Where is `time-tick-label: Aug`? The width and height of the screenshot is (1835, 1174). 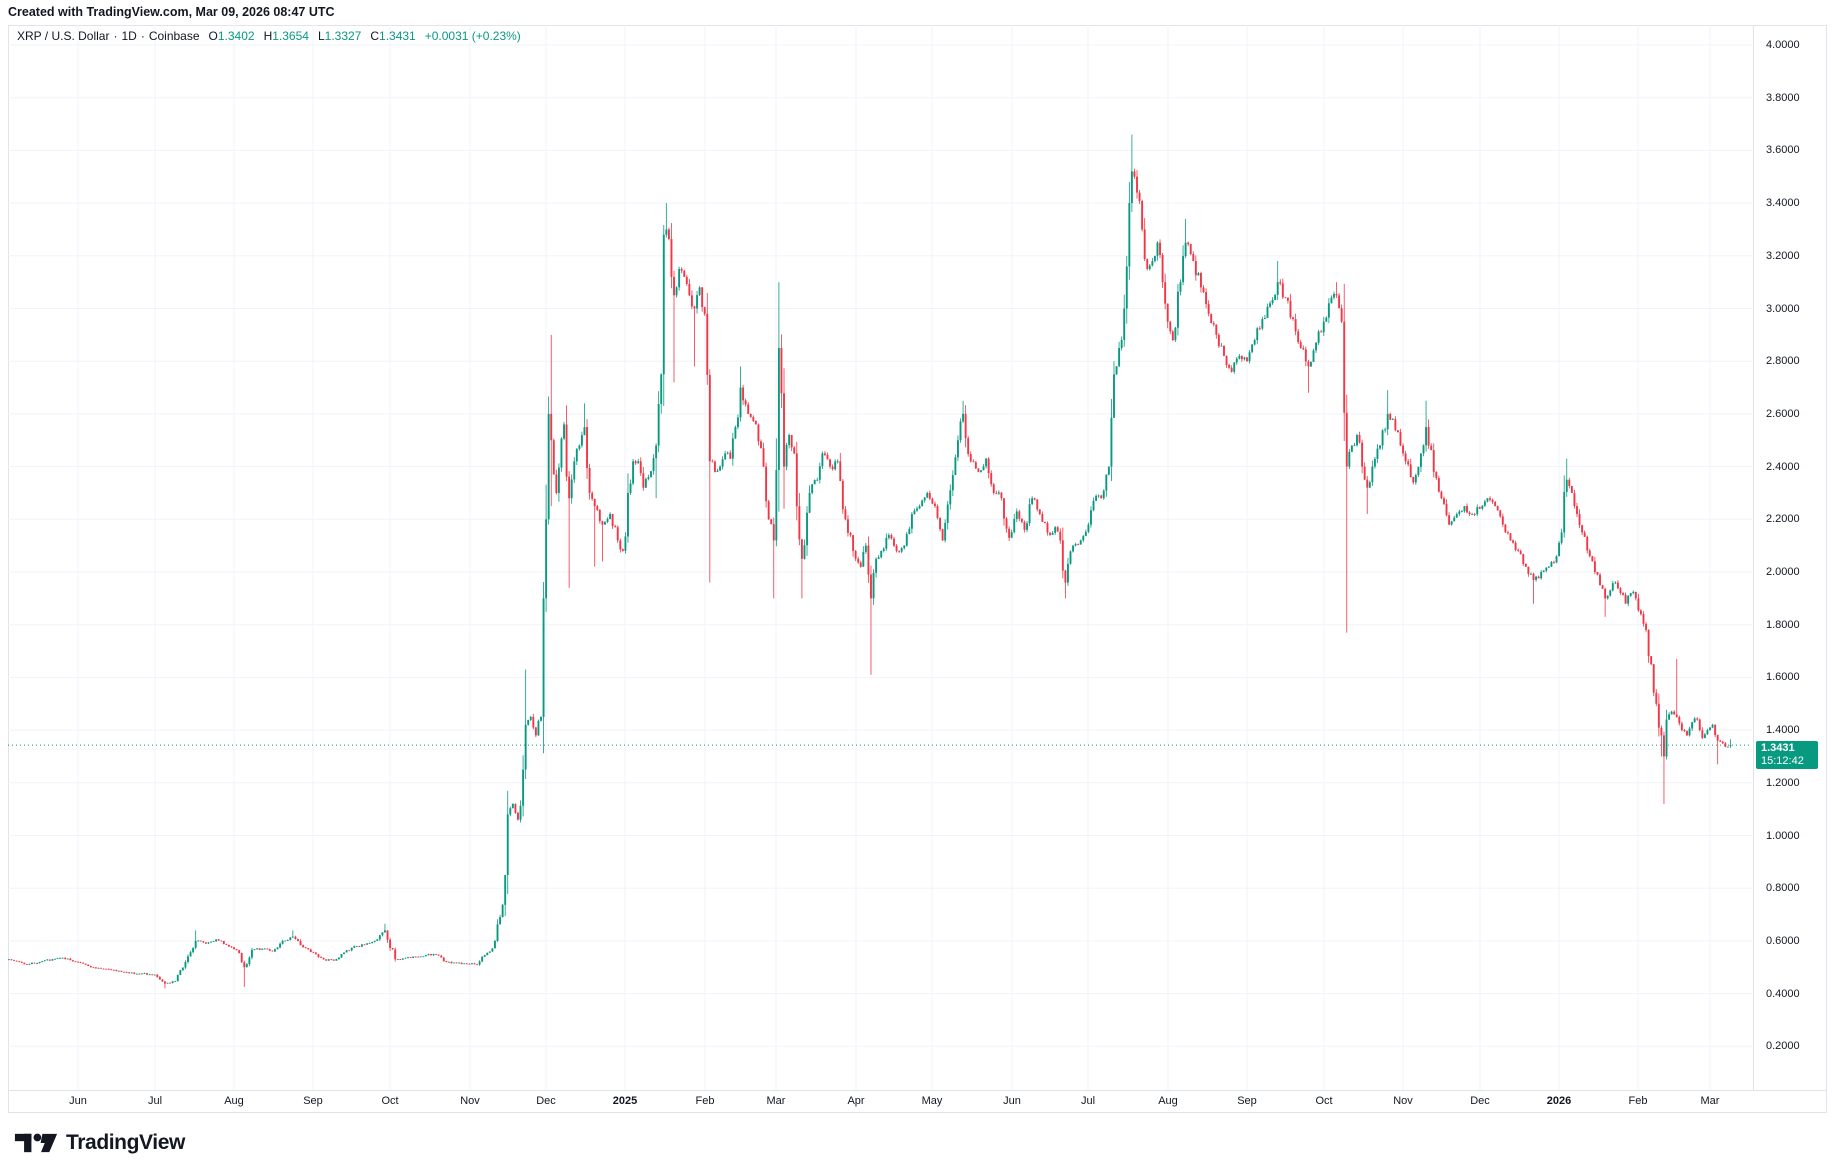
time-tick-label: Aug is located at coordinates (1168, 1101).